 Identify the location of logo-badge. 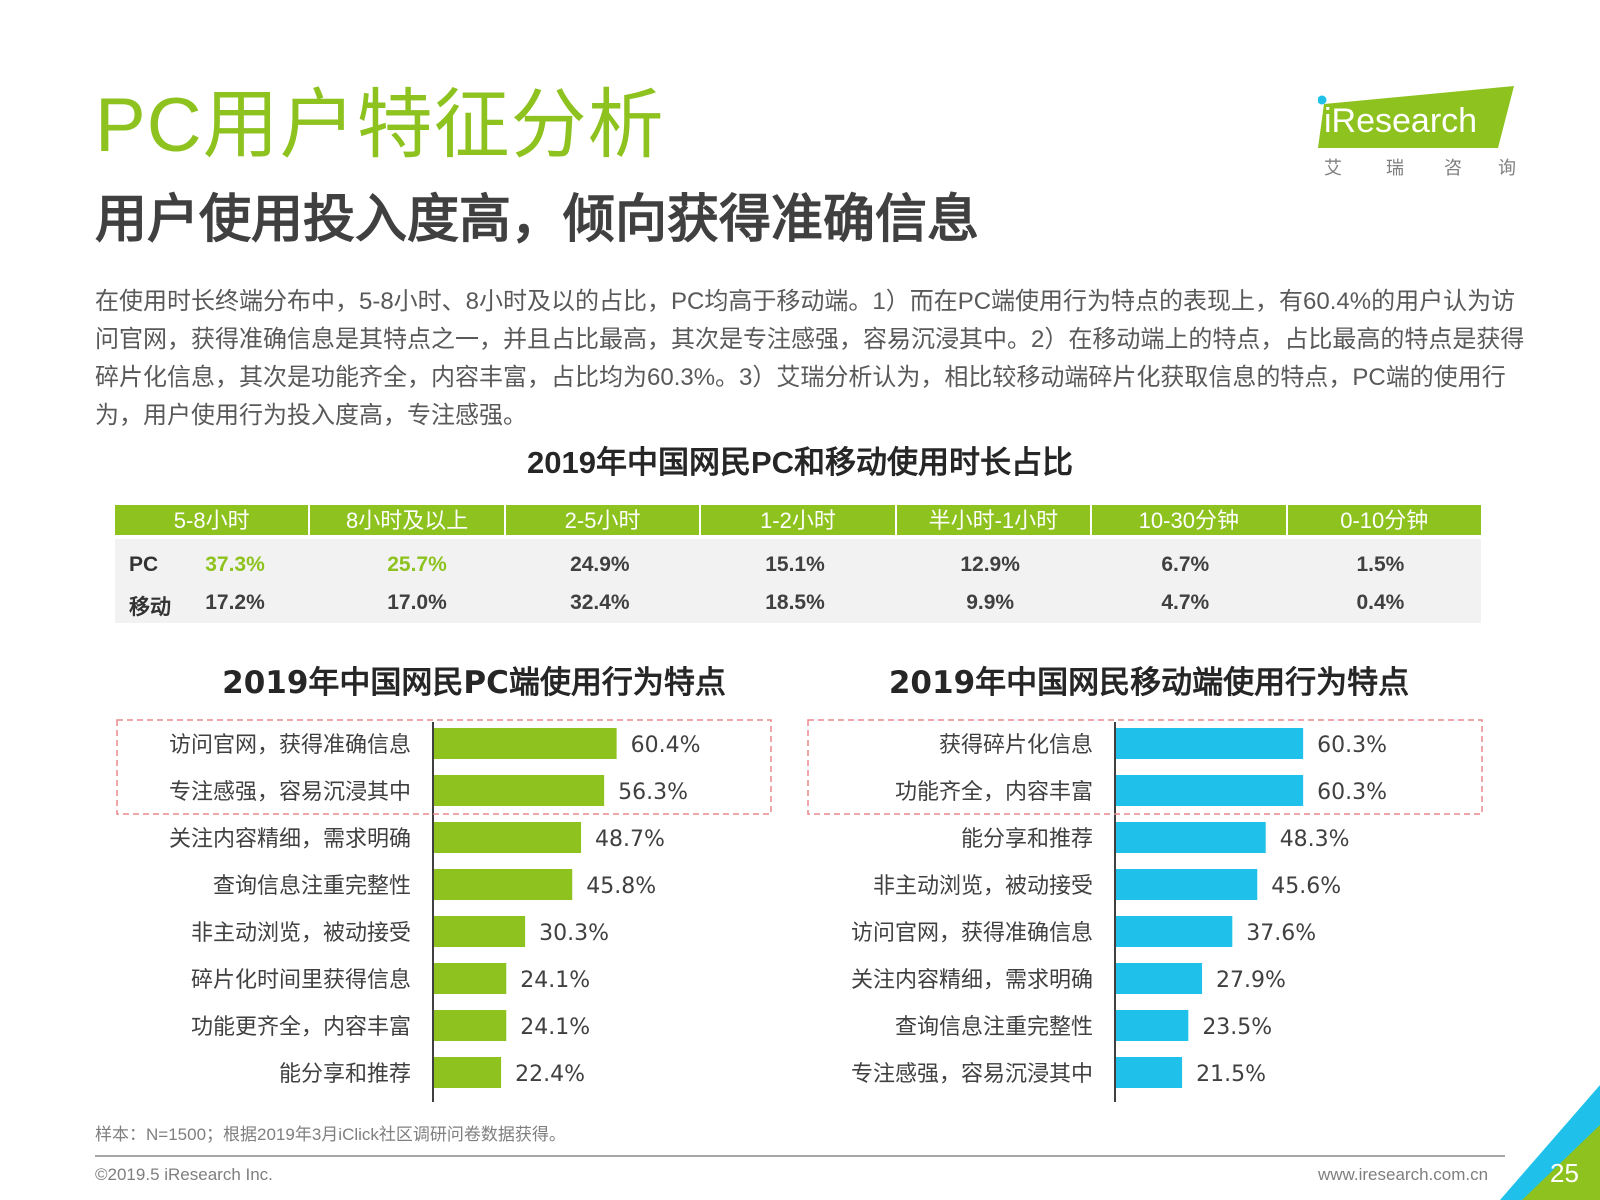
(1416, 117).